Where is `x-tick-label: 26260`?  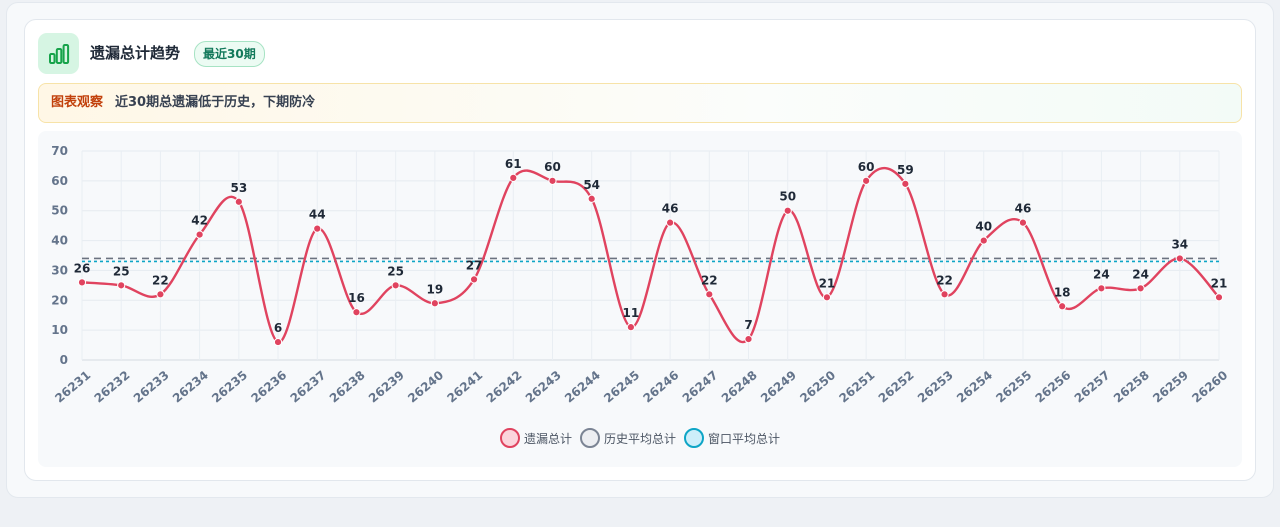 x-tick-label: 26260 is located at coordinates (1209, 387).